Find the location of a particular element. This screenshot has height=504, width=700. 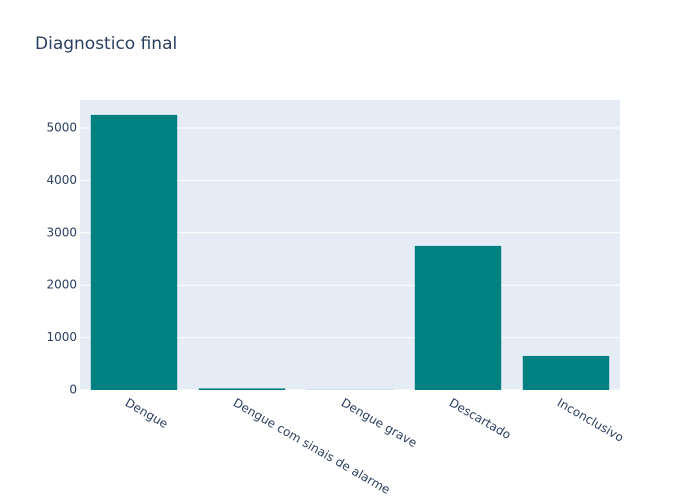

y-tick-label: 3000 is located at coordinates (61, 232).